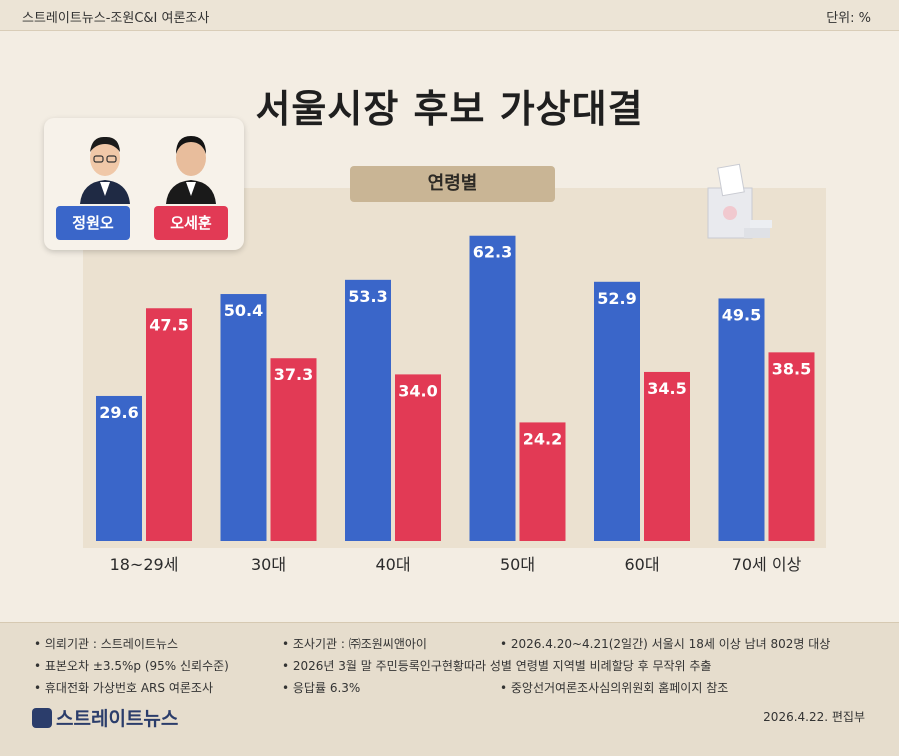 This screenshot has width=899, height=756. Describe the element at coordinates (449, 15) in the screenshot. I see `top-bar: 스트레이트뉴스-조원C&I 여론조사 단위: %` at that location.